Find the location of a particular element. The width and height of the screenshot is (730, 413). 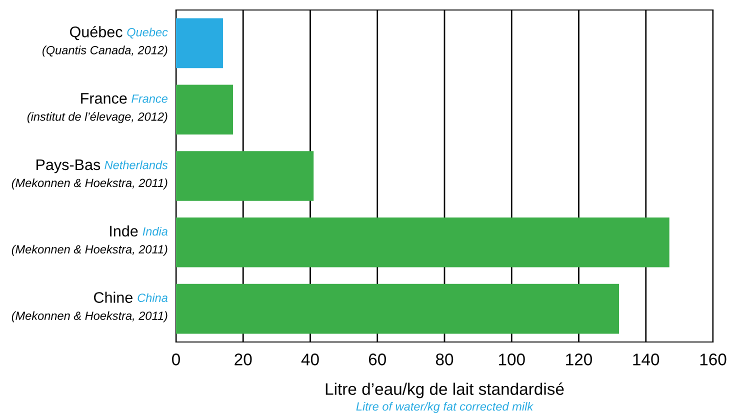

x-axis-title: Litre d’eau/kg de lait standardisé is located at coordinates (445, 390).